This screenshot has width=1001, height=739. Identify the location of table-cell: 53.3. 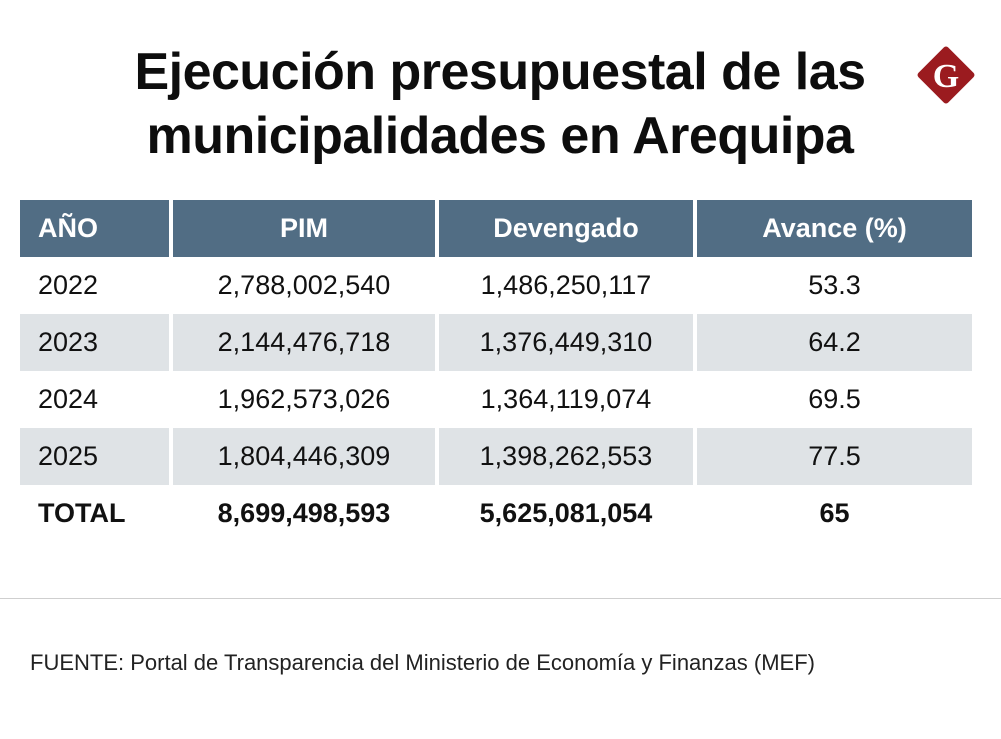
(834, 285).